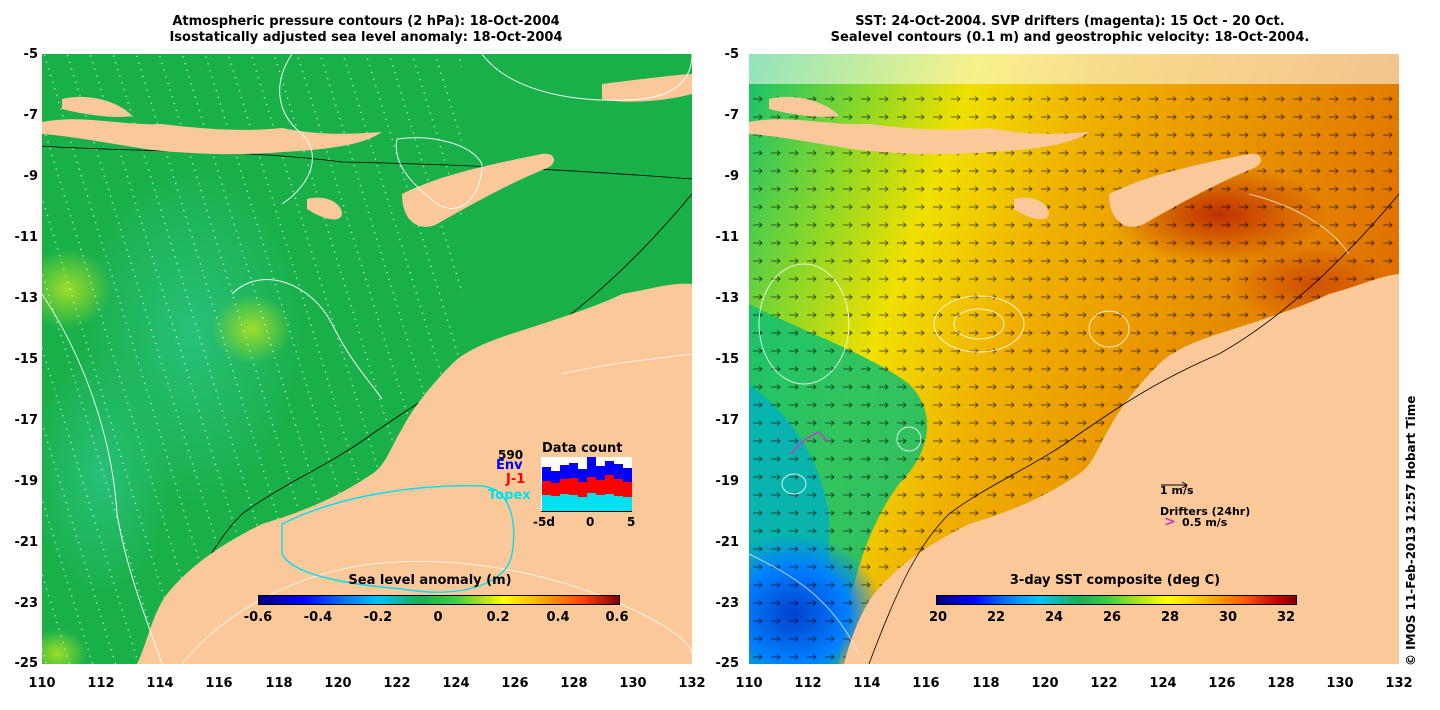 This screenshot has height=710, width=1440. I want to click on land-top-right, so click(647, 88).